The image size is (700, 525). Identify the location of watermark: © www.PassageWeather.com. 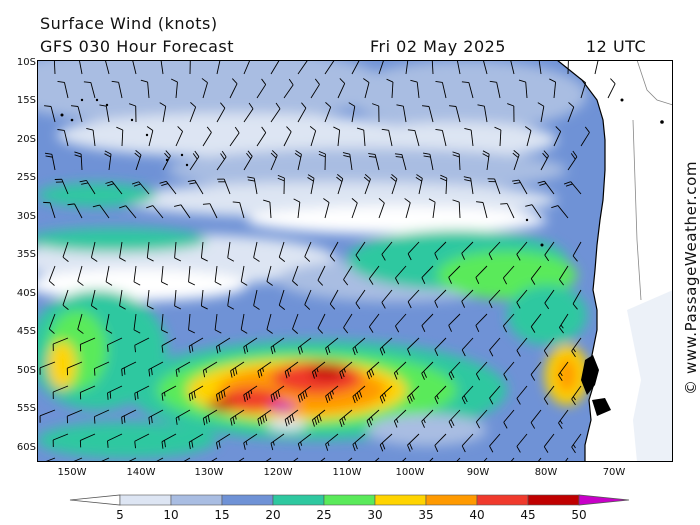
(691, 277).